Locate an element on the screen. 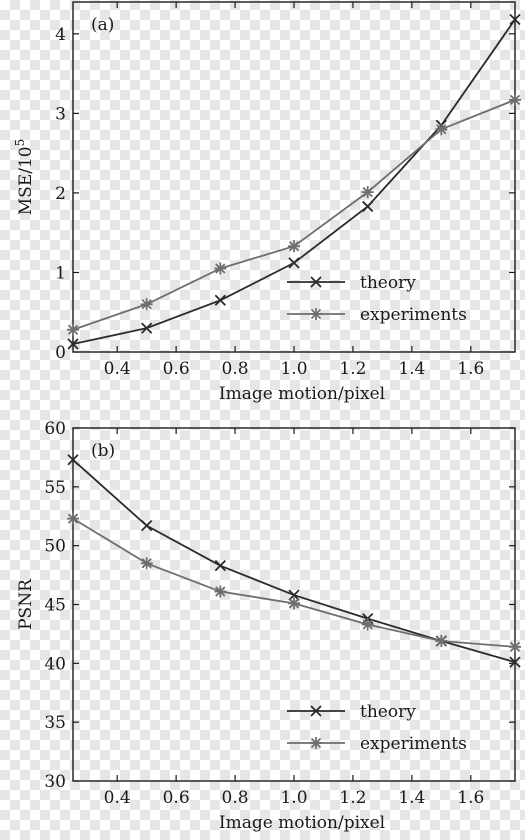 The height and width of the screenshot is (840, 525). panel-b-xtick-label: 1.4 is located at coordinates (411, 798).